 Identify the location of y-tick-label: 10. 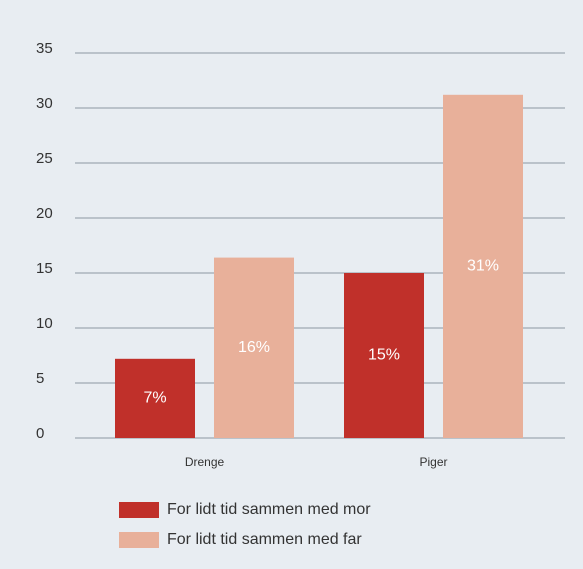
(44, 323).